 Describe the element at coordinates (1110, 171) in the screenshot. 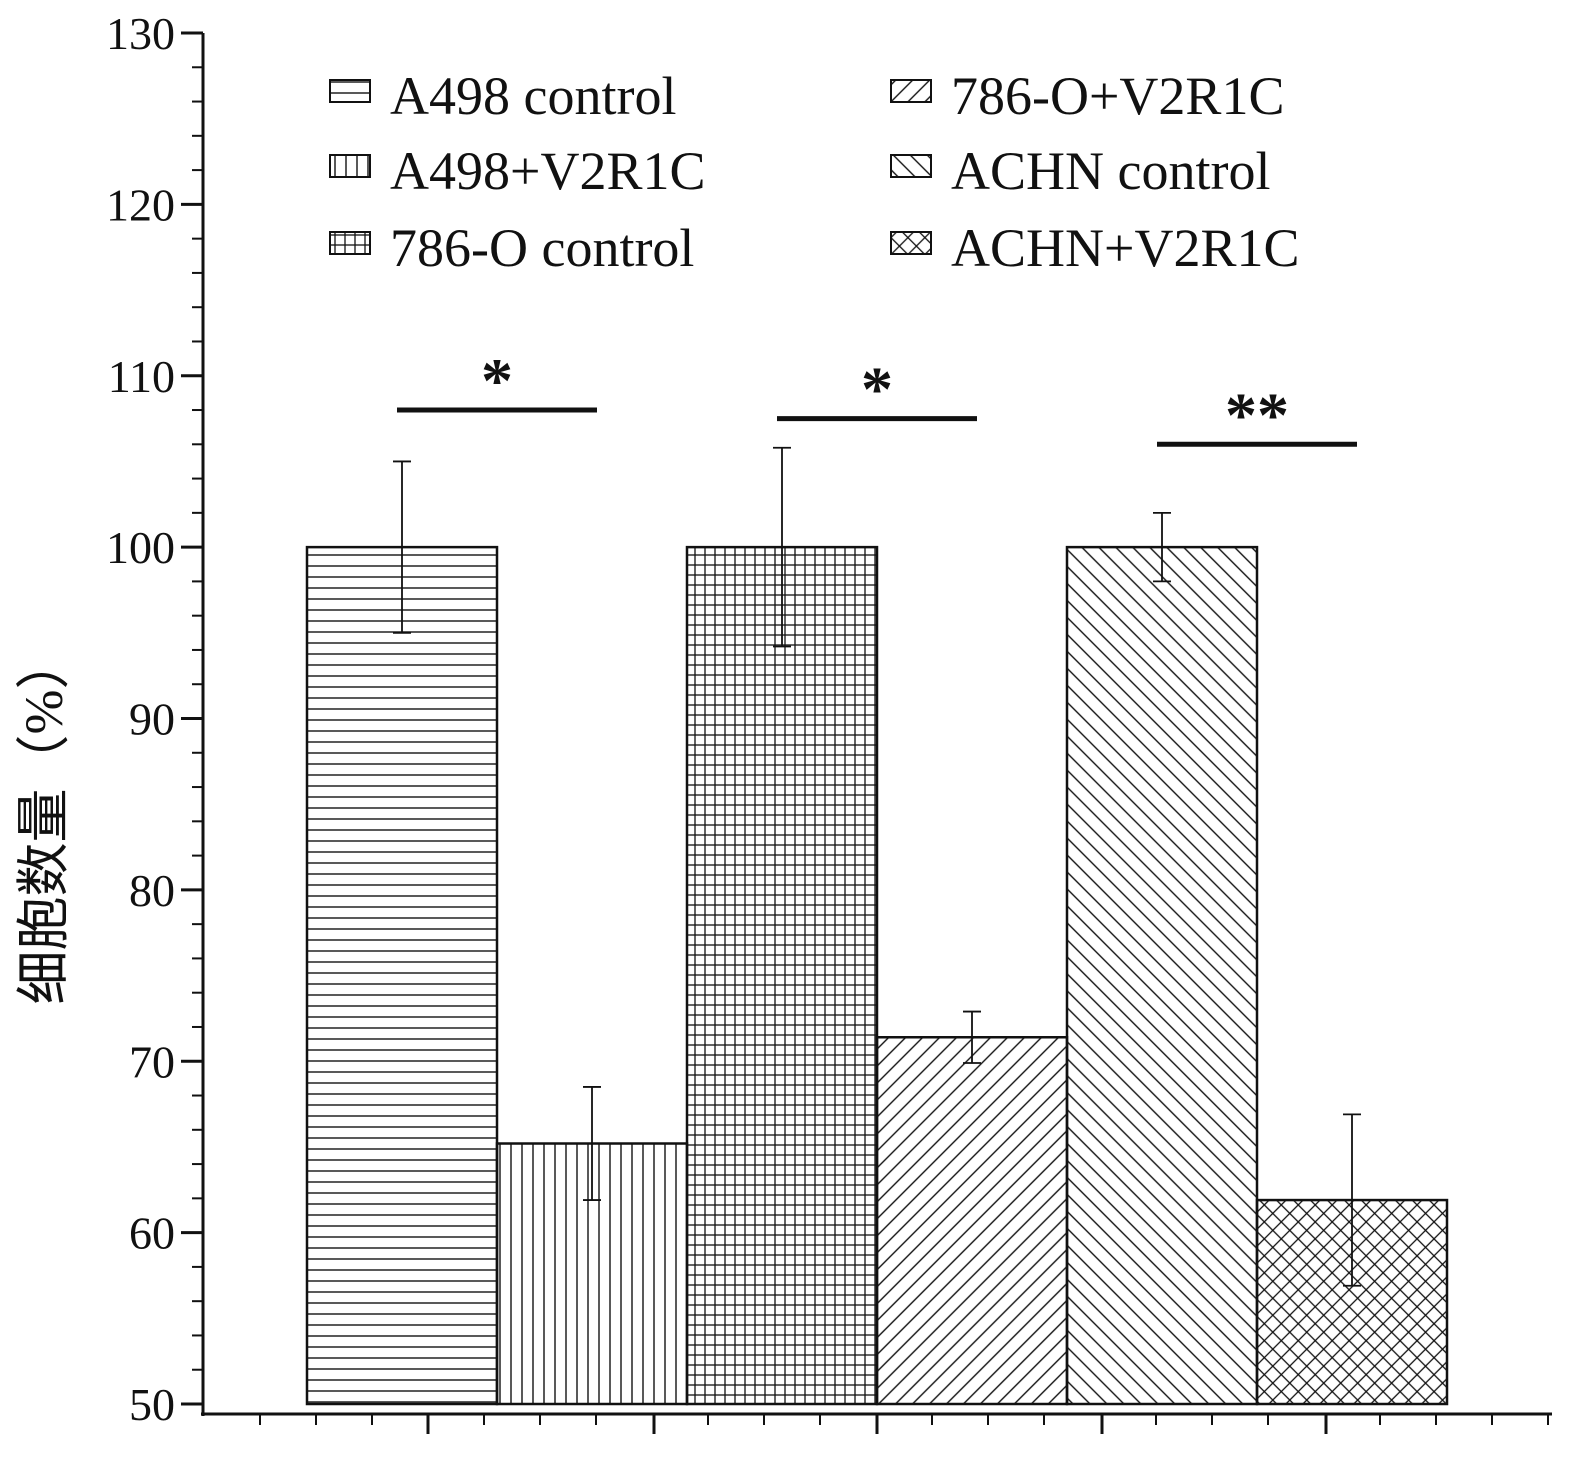

I see `legend-label: ACHN control` at that location.